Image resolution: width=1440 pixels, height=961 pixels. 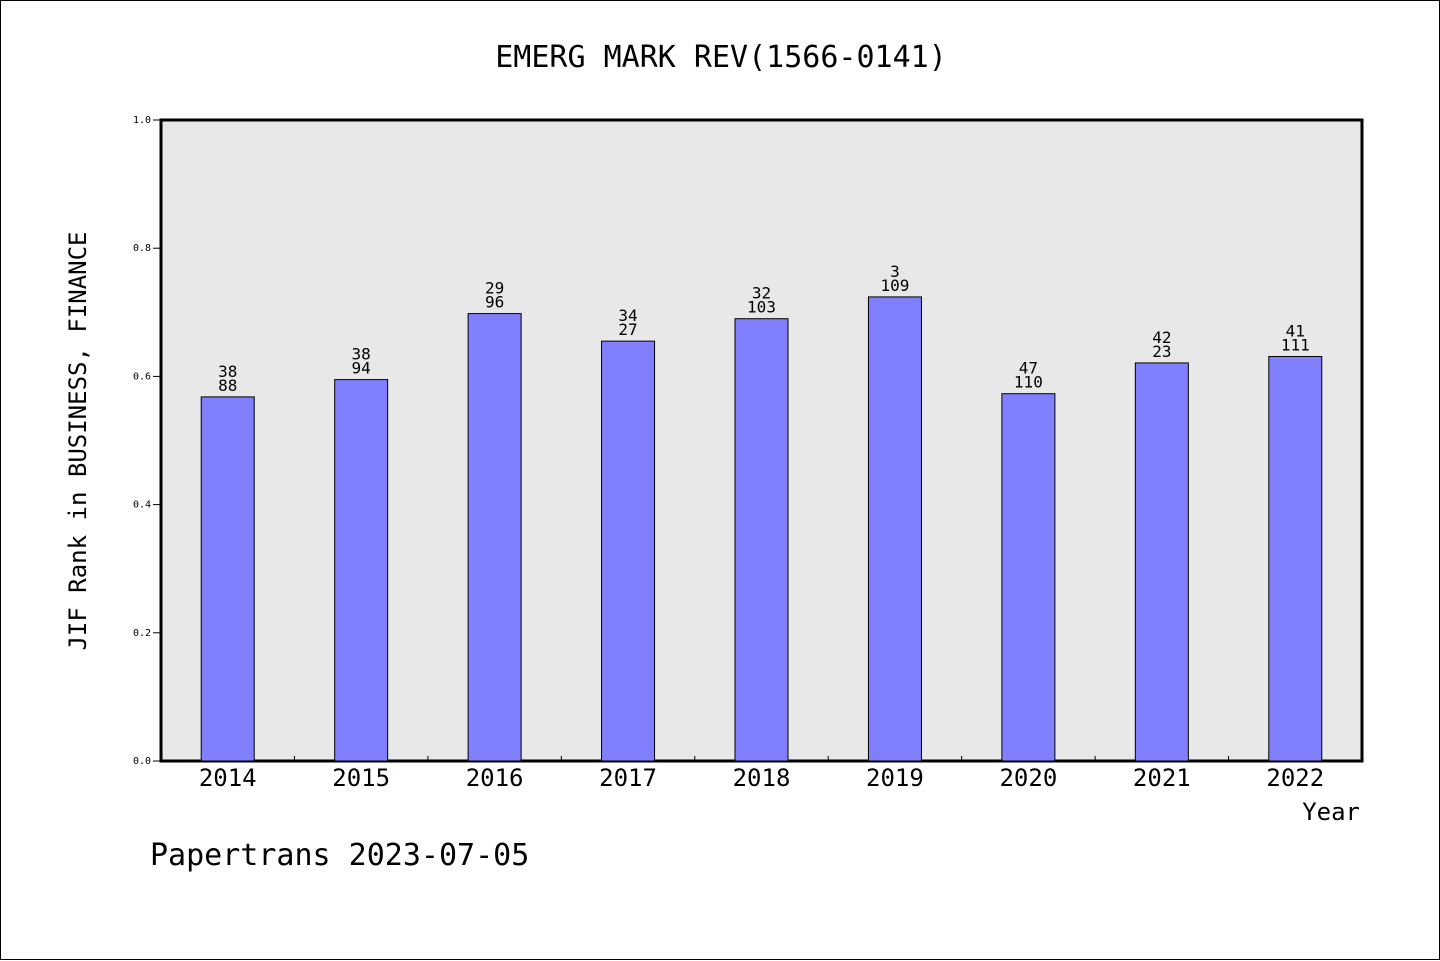 I want to click on bar-rank-label: 41, so click(x=1295, y=331).